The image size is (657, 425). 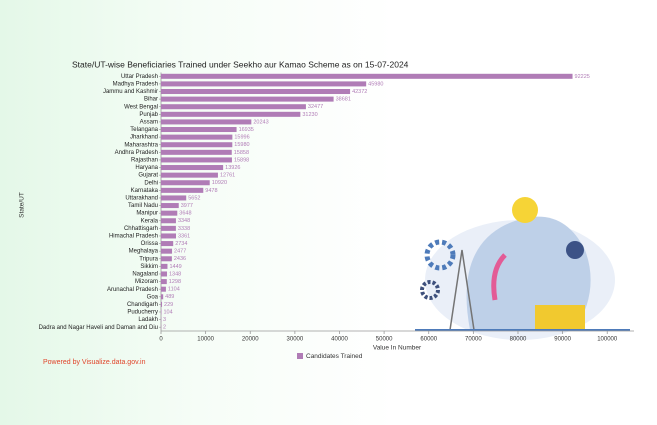 I want to click on y-tick-label: Uttar Pradesh, so click(x=139, y=77).